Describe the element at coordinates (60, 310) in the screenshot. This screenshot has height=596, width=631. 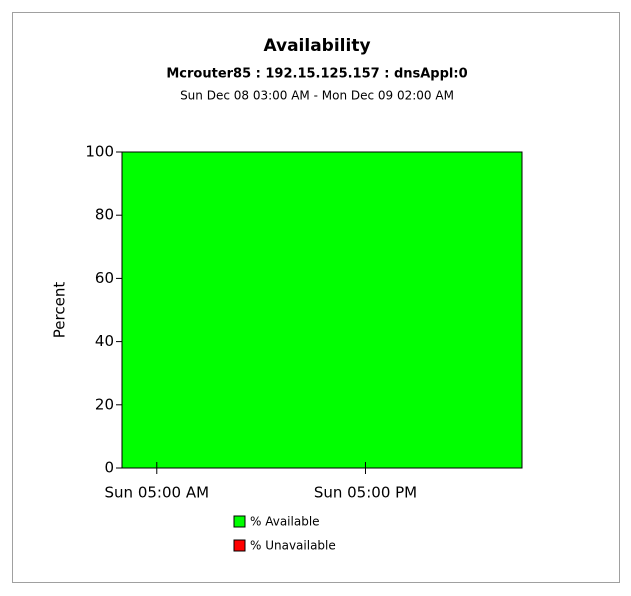
I see `y-axis-label: Percent` at that location.